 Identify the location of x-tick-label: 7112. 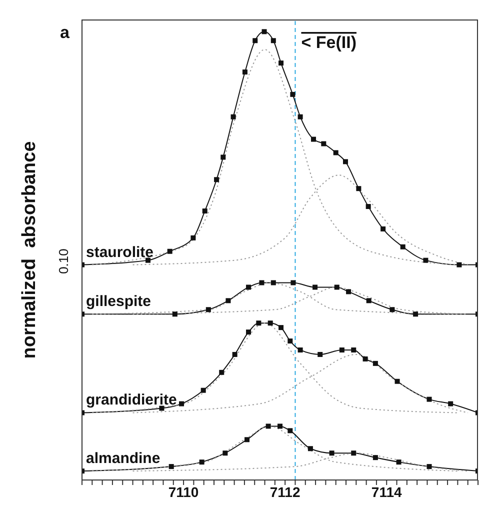
(285, 492).